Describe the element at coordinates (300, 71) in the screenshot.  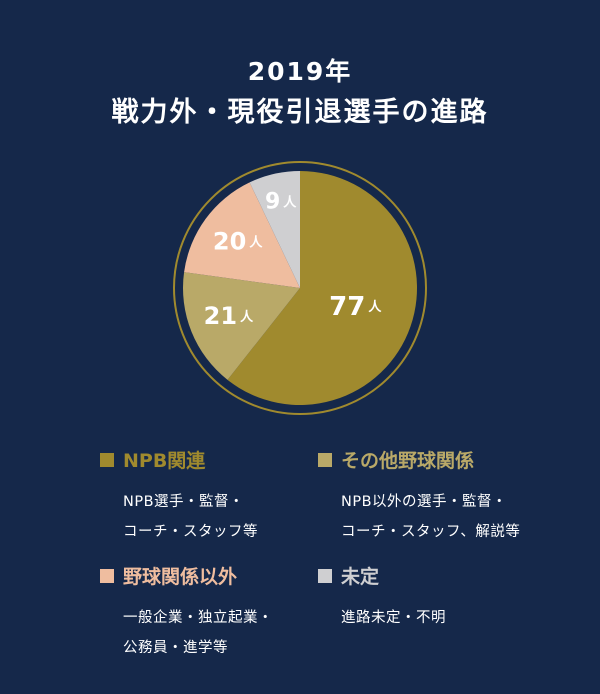
I see `chart-title-year: 2019年` at that location.